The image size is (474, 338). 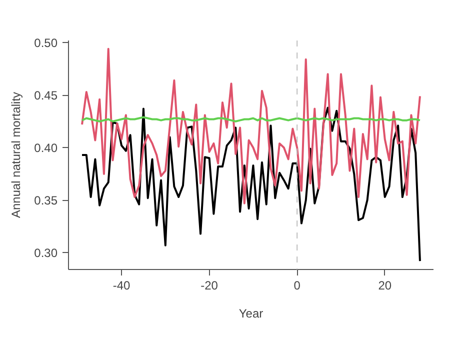 What do you see at coordinates (209, 285) in the screenshot?
I see `x-tick-label: -20` at bounding box center [209, 285].